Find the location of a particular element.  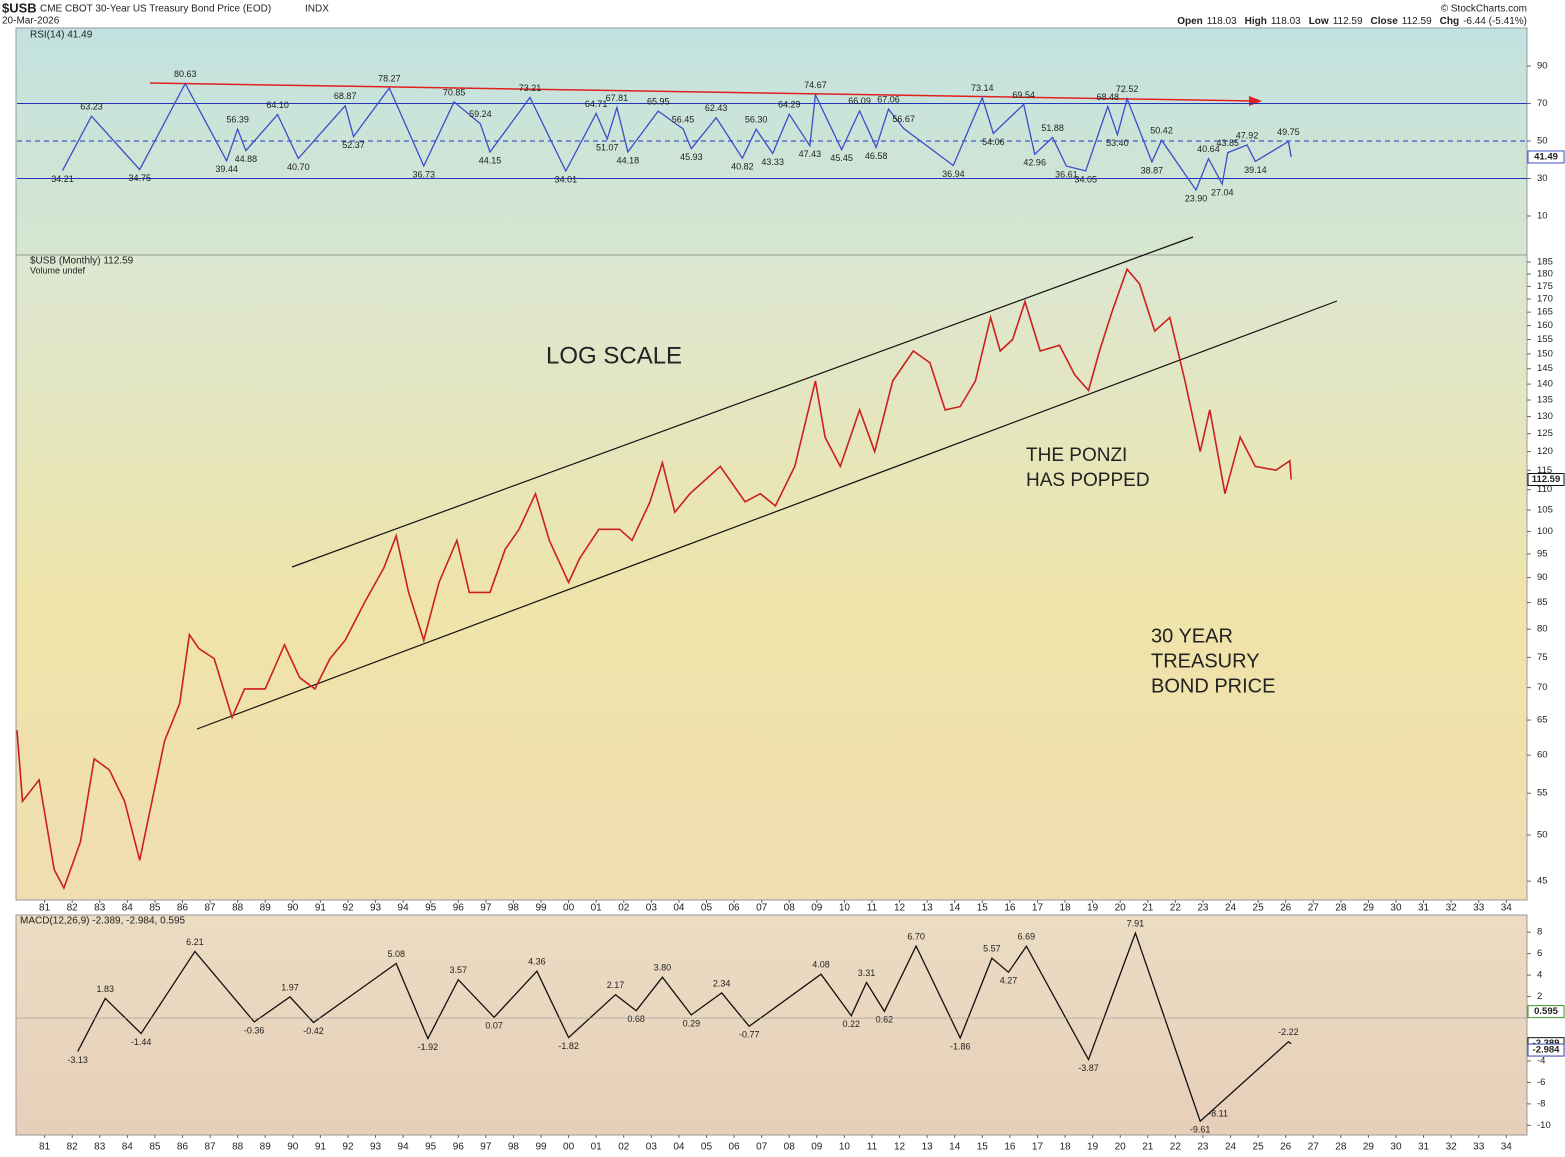

x-tick-label: 27 is located at coordinates (1314, 908).